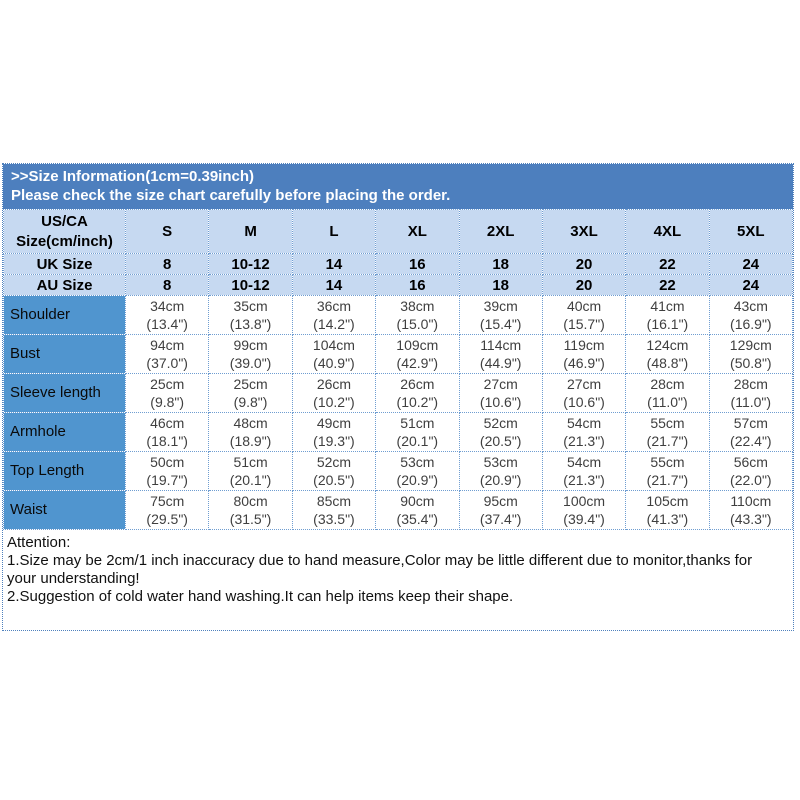  What do you see at coordinates (584, 264) in the screenshot?
I see `uk-size-cell: 20` at bounding box center [584, 264].